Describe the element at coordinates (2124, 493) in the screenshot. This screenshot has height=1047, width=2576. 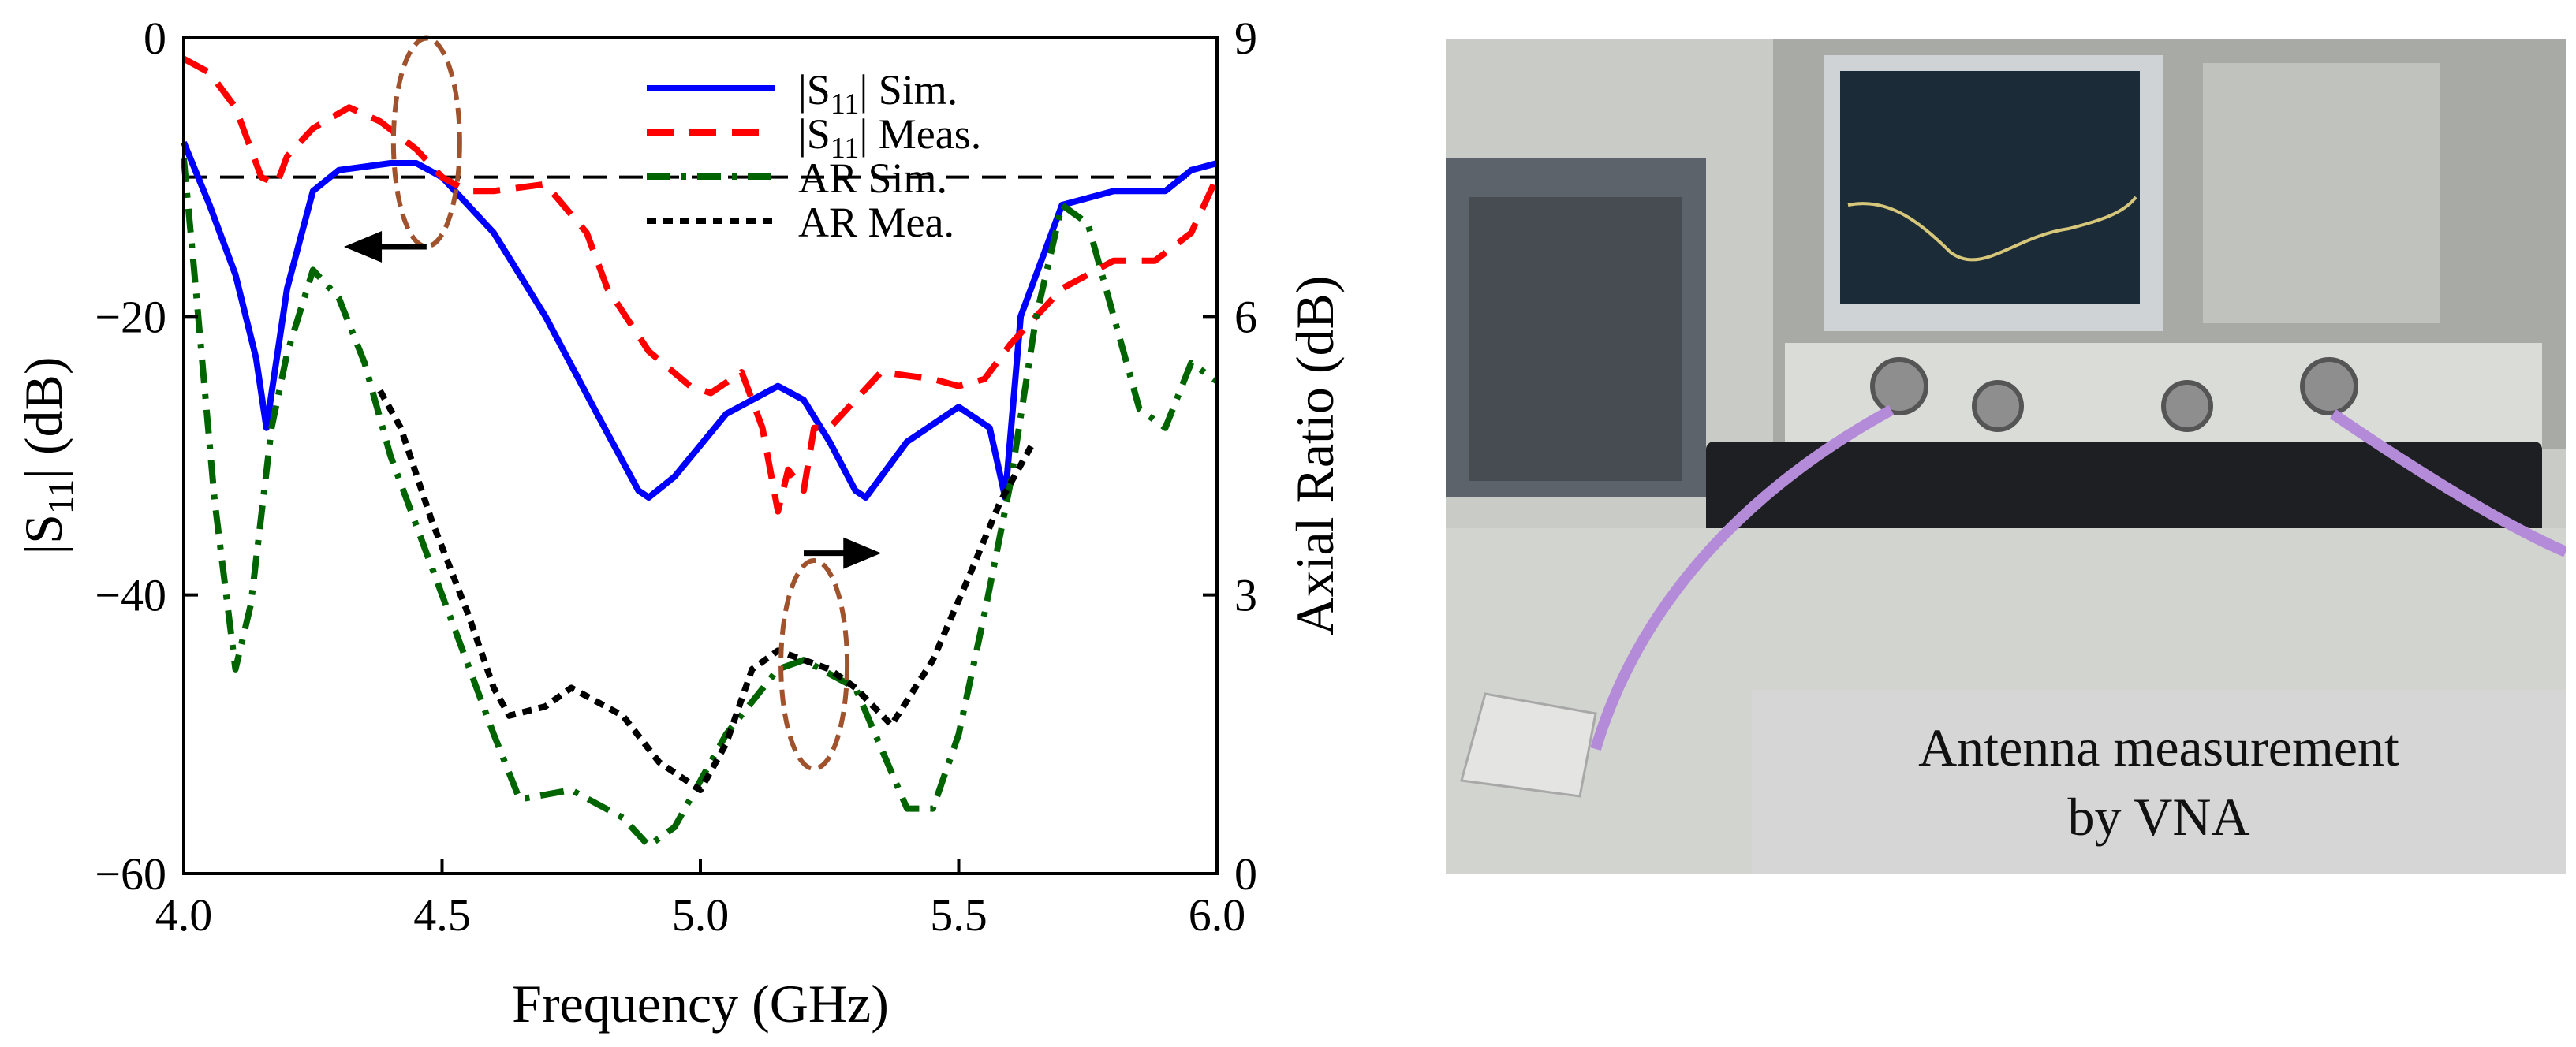
I see `keyboard` at that location.